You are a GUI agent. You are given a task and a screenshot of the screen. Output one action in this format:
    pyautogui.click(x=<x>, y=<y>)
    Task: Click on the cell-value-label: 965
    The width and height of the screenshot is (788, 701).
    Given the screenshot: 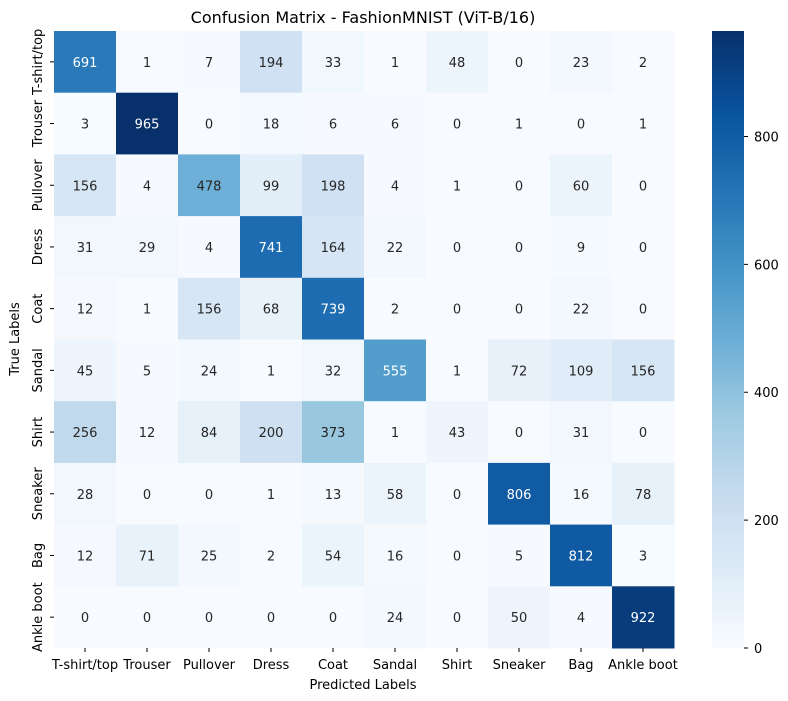 What is the action you would take?
    pyautogui.click(x=147, y=125)
    